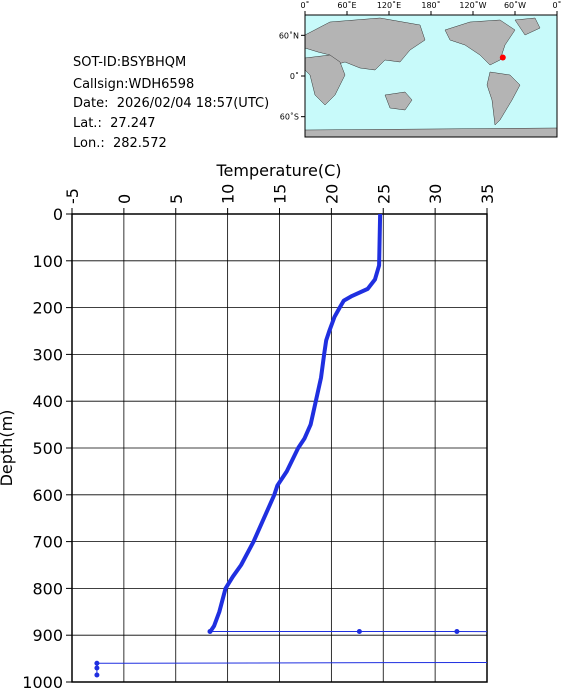 This screenshot has height=690, width=564. What do you see at coordinates (47, 401) in the screenshot?
I see `y-tick-label: 400` at bounding box center [47, 401].